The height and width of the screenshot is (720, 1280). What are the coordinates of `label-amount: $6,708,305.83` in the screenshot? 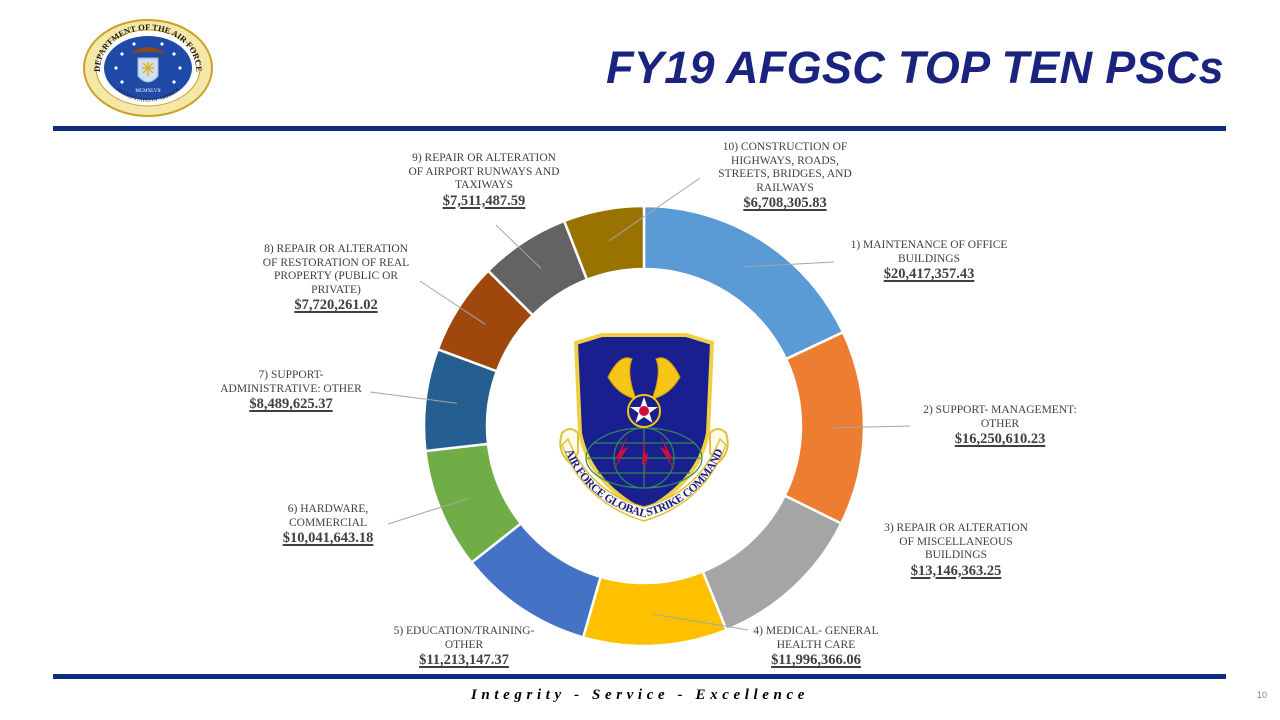 It's located at (785, 203).